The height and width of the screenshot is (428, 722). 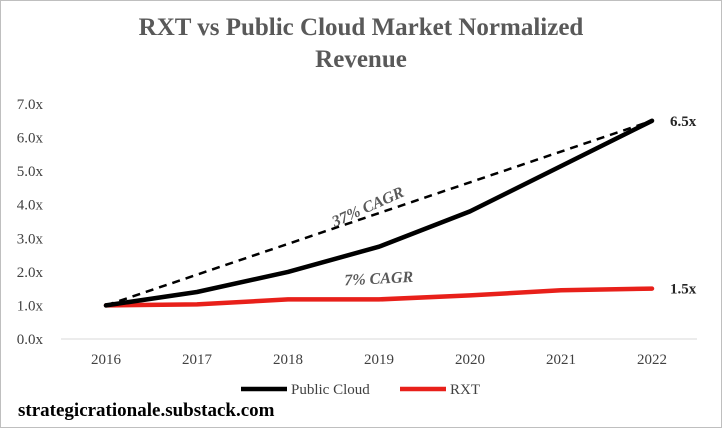 I want to click on chart-title-line1: RXT vs Public Cloud Market Normalized, so click(x=361, y=27).